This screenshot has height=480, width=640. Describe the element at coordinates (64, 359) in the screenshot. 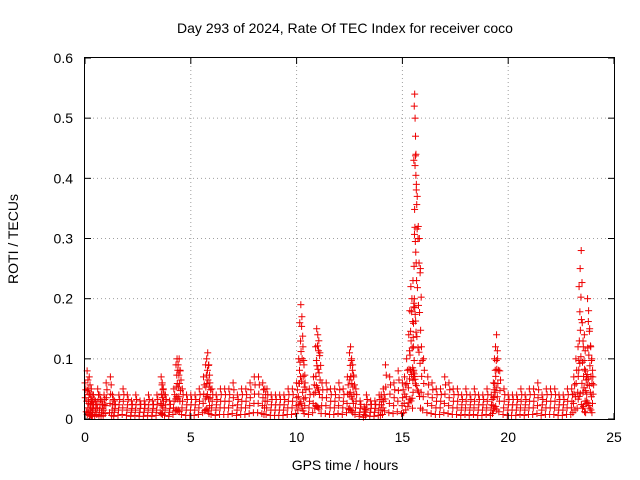

I see `y-tick-label: 0.1` at that location.